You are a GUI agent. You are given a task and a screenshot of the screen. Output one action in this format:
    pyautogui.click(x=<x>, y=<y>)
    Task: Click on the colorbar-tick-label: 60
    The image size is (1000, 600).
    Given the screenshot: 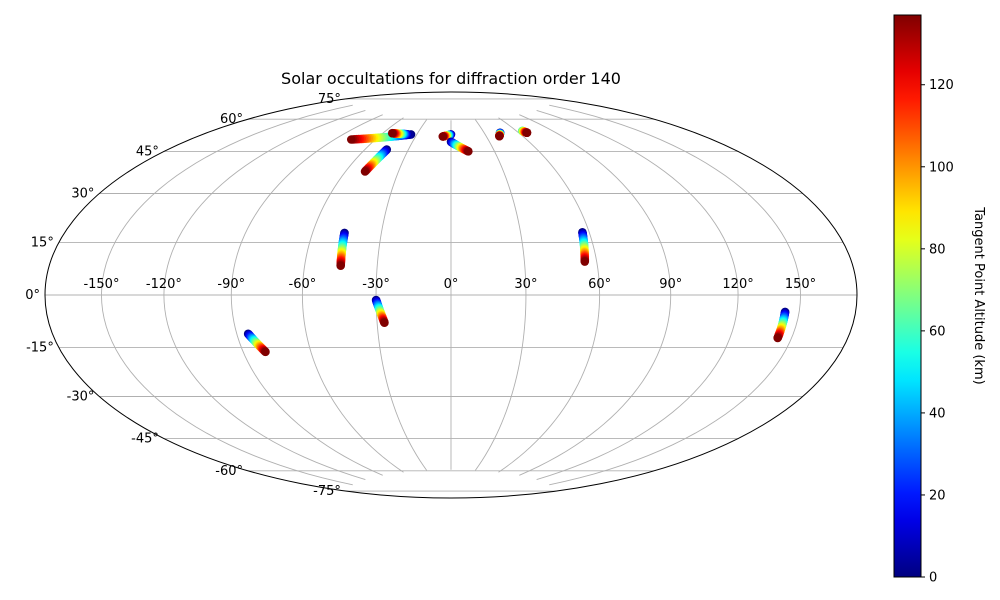 What is the action you would take?
    pyautogui.click(x=937, y=331)
    